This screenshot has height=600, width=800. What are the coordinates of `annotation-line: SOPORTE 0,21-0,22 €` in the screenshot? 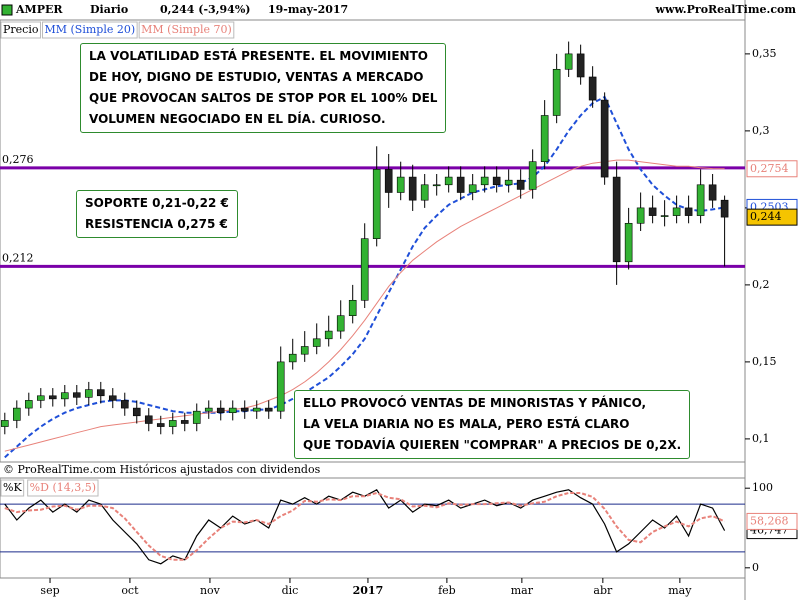 It's located at (157, 203).